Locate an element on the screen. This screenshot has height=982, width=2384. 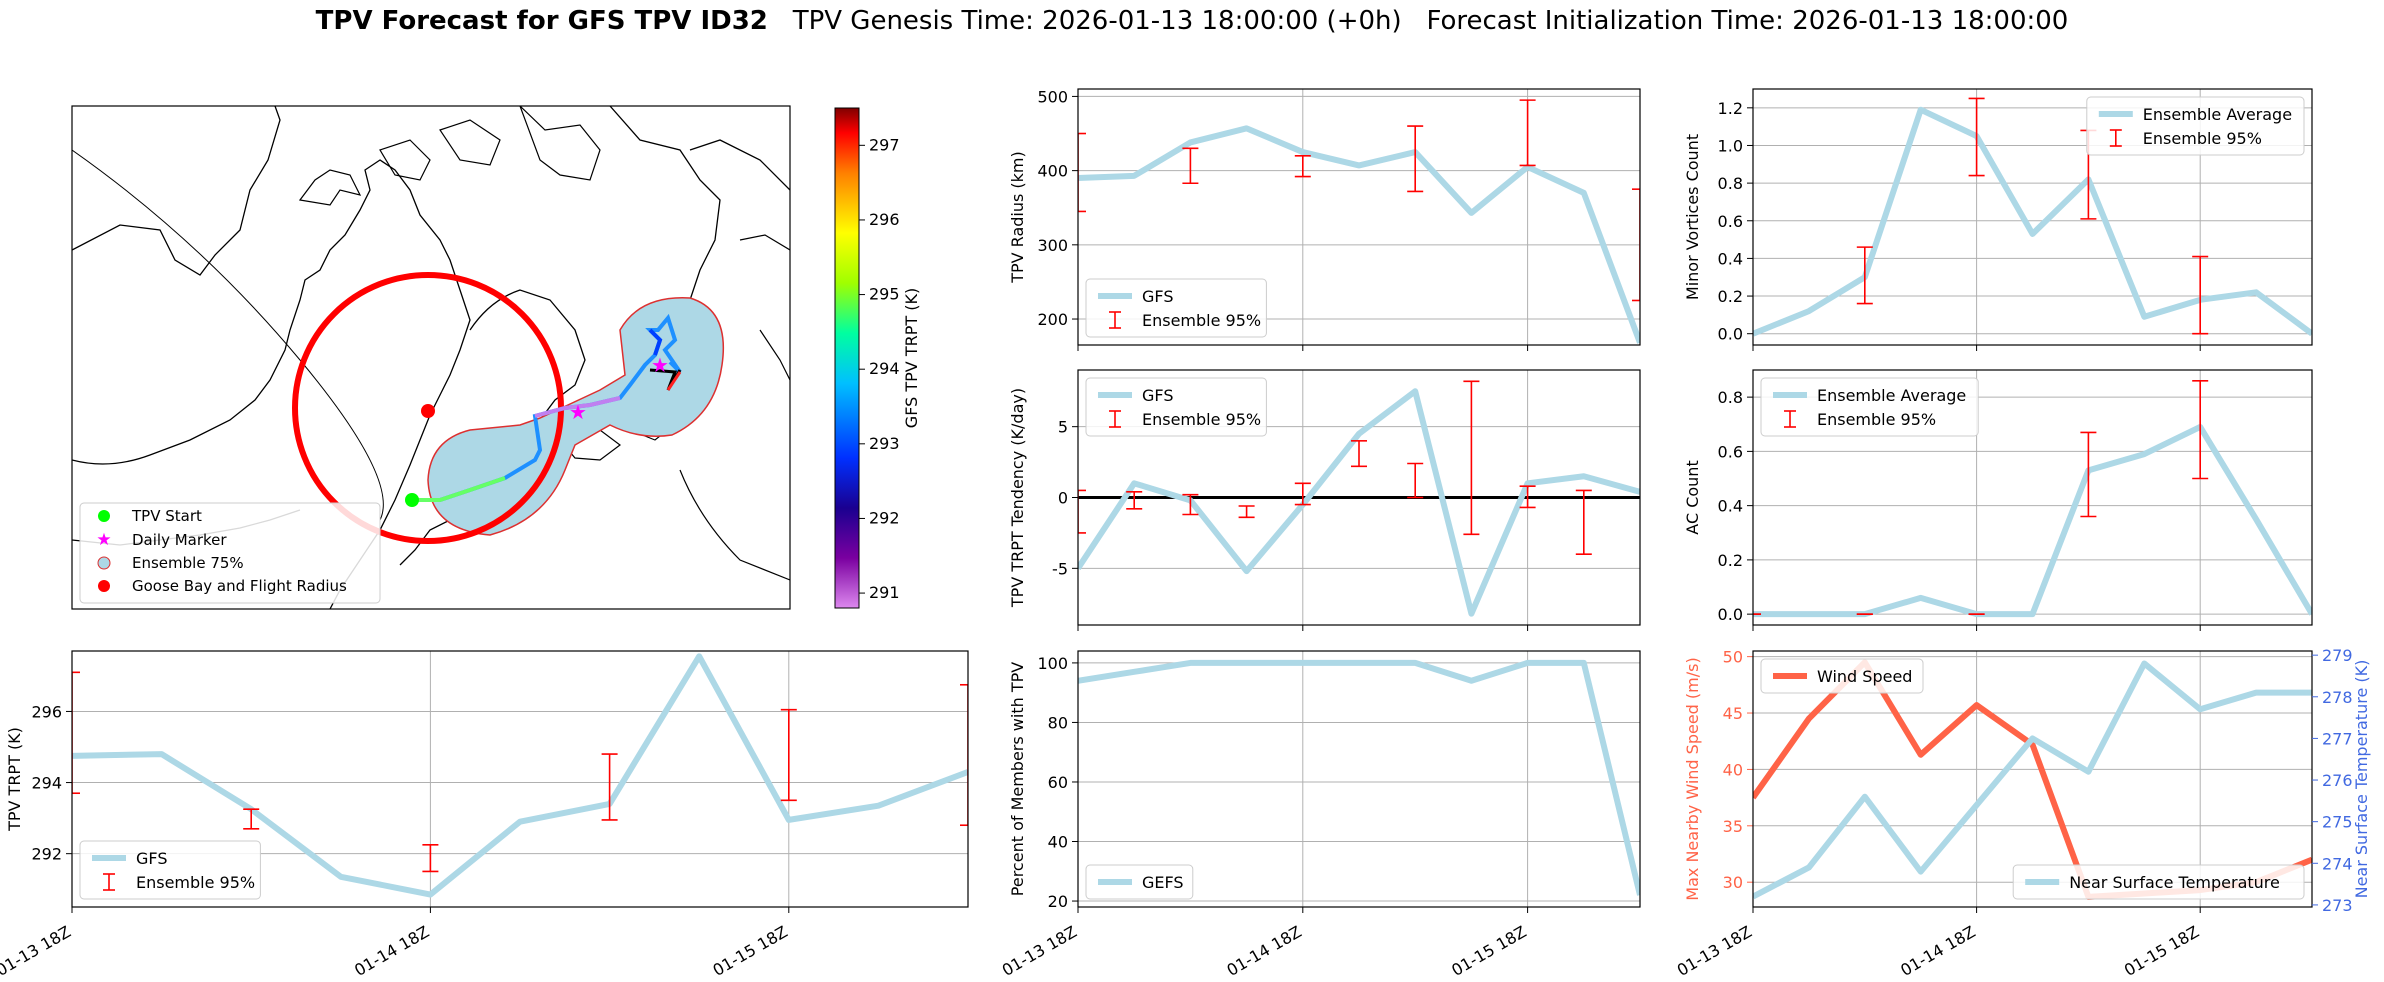
y-tick-label: 80 is located at coordinates (1058, 722).